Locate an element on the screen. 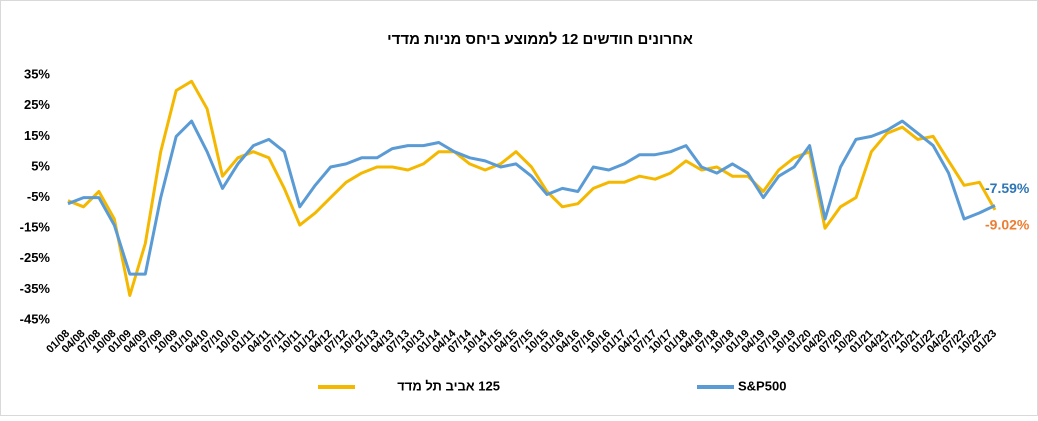 The height and width of the screenshot is (421, 1038). y-tick-label: -35% is located at coordinates (35, 288).